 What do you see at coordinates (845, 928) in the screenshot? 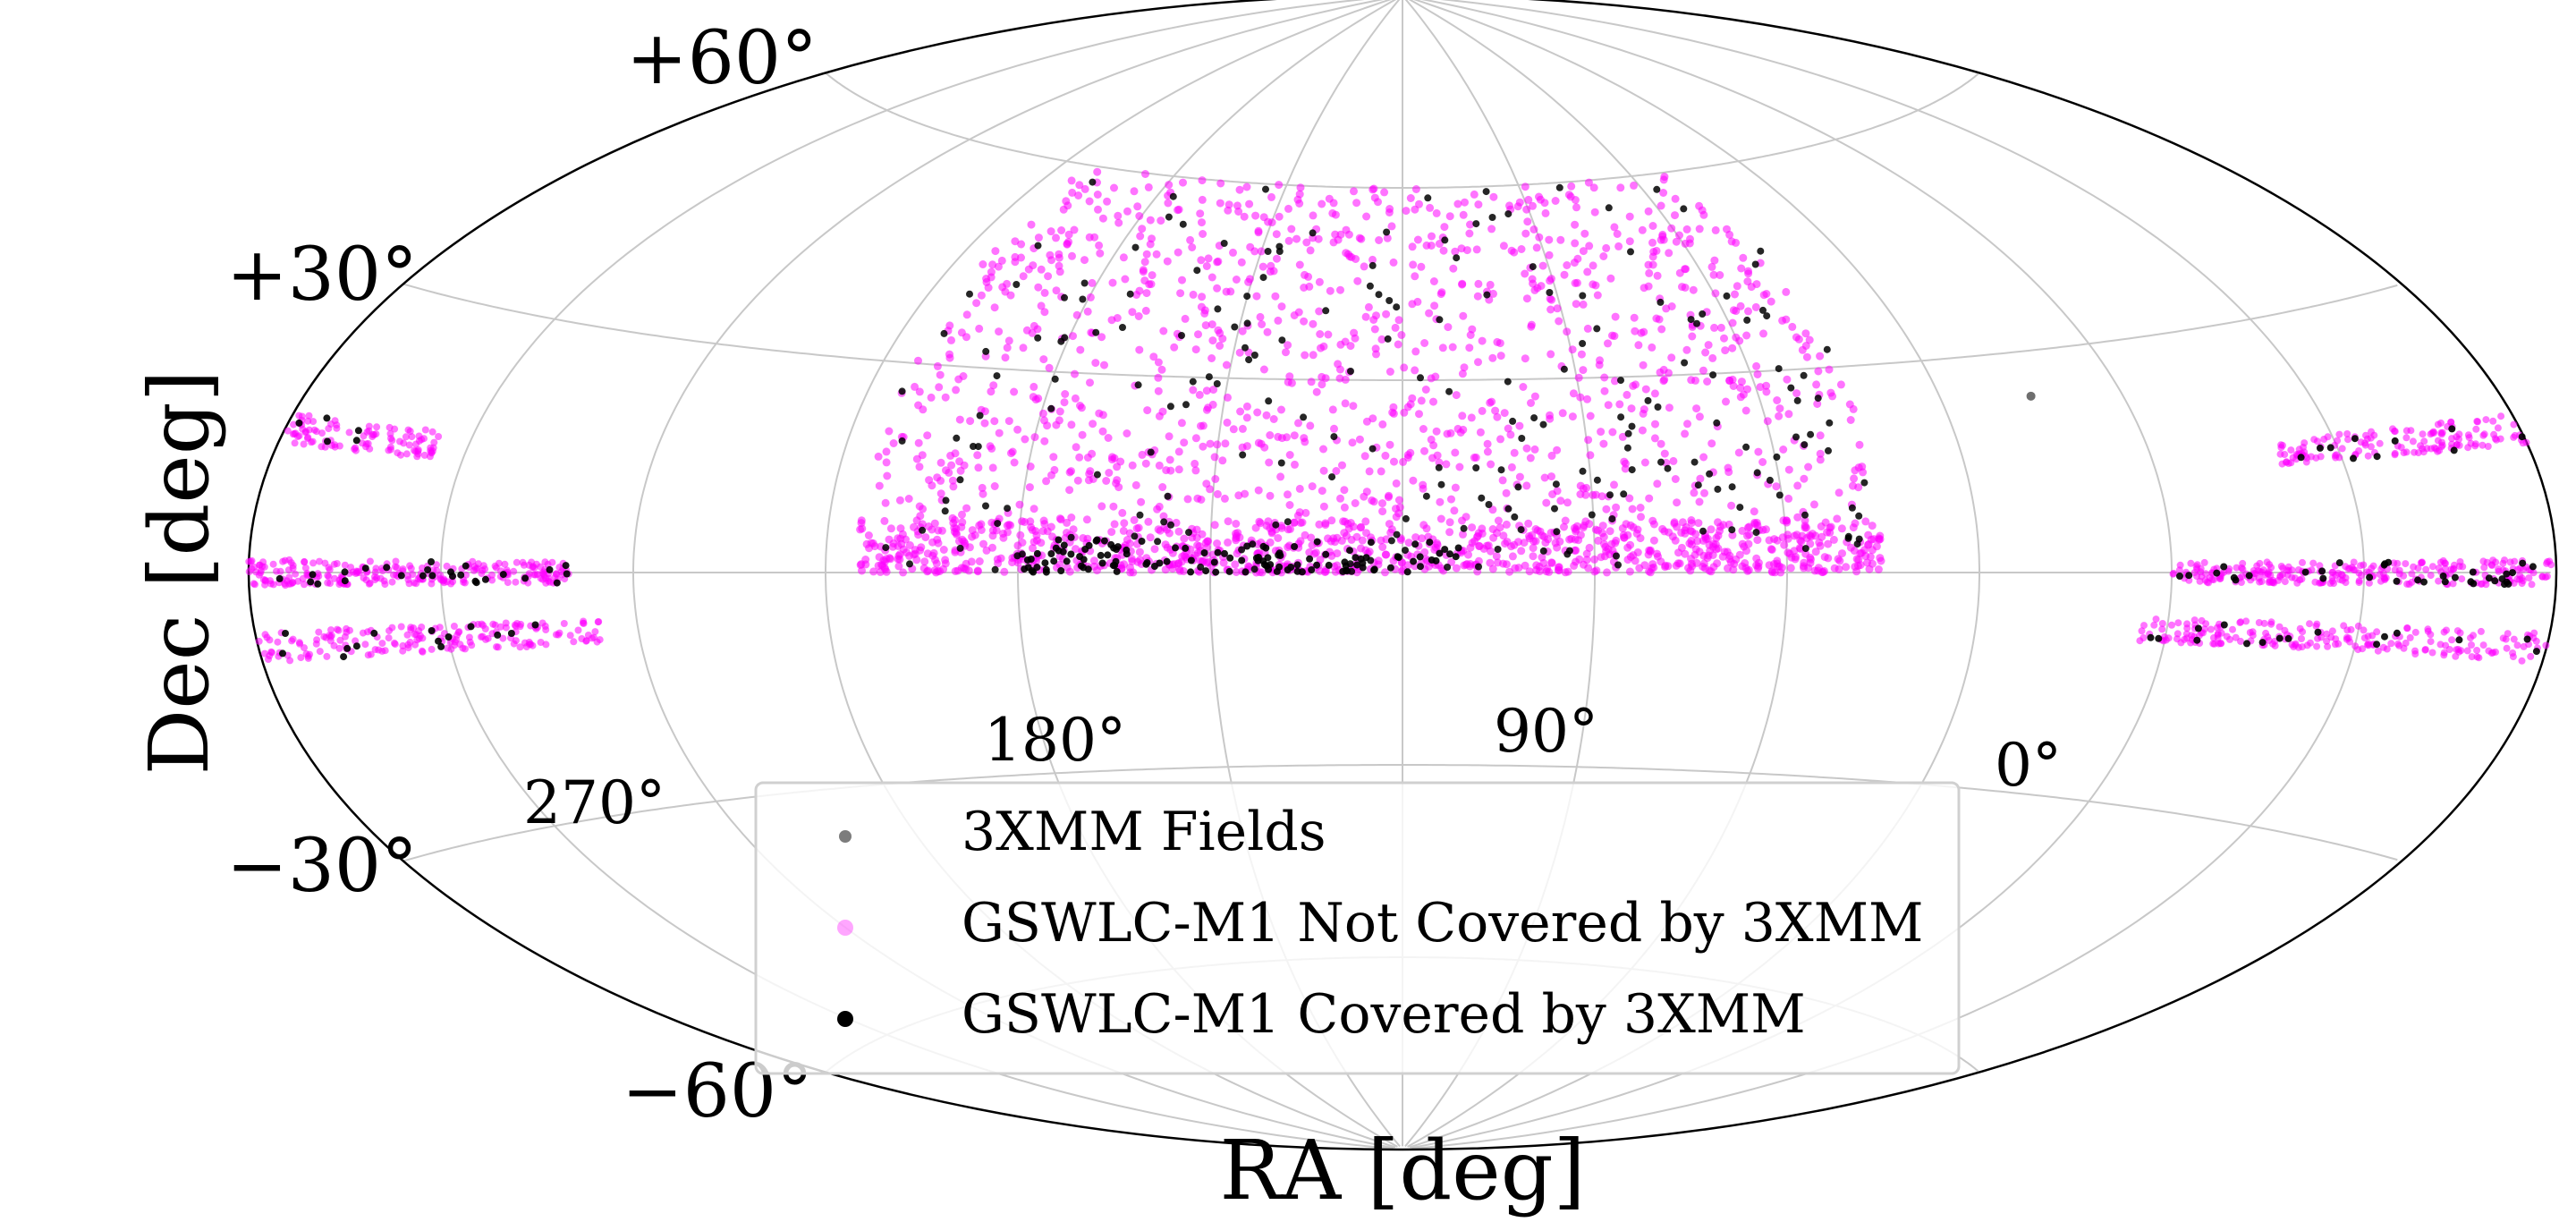
I see `legend-marker-not-covered` at bounding box center [845, 928].